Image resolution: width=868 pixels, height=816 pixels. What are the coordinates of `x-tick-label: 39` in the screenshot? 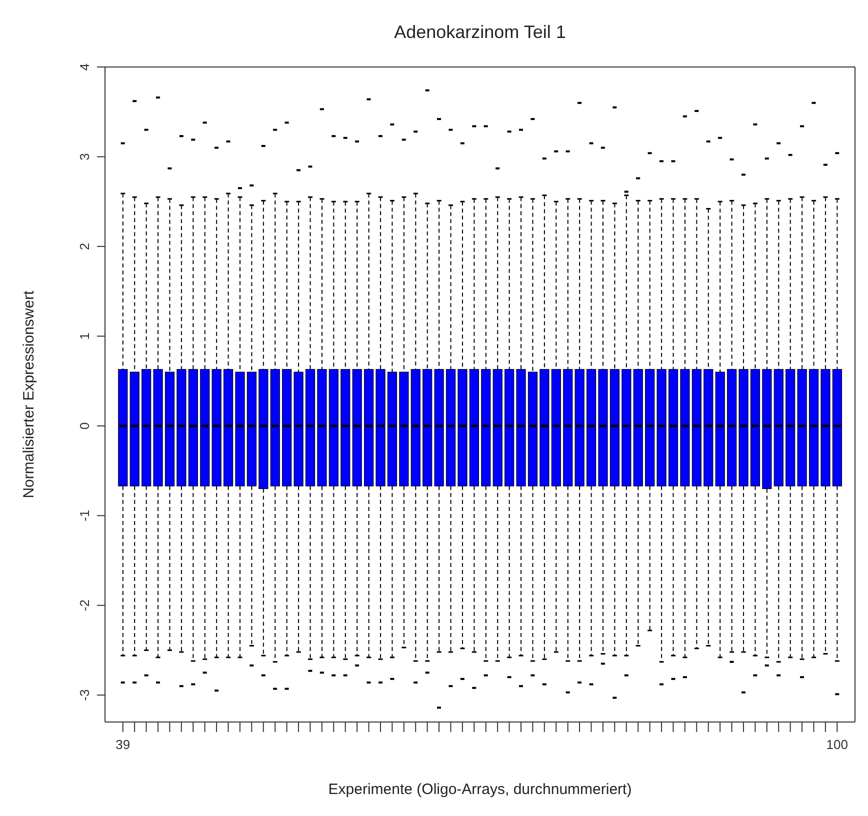 It's located at (123, 744).